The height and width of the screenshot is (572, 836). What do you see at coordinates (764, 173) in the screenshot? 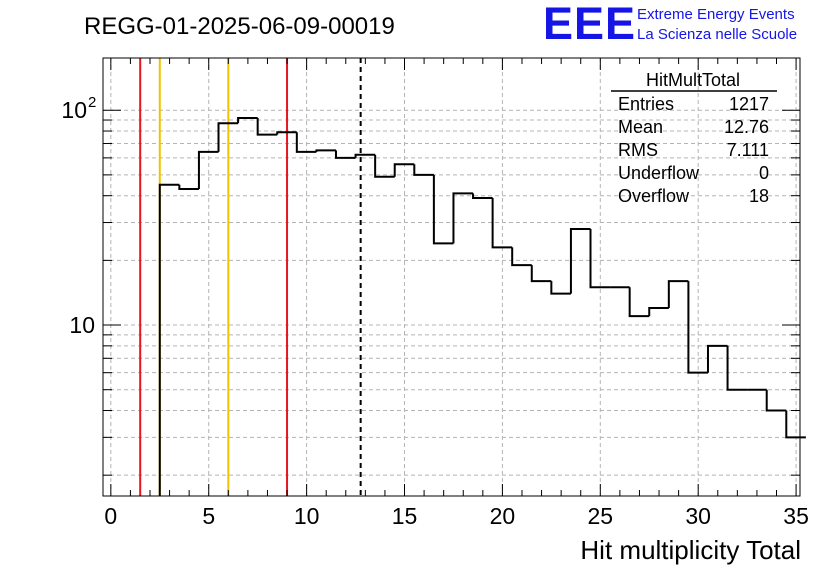
I see `stats-value: 0` at bounding box center [764, 173].